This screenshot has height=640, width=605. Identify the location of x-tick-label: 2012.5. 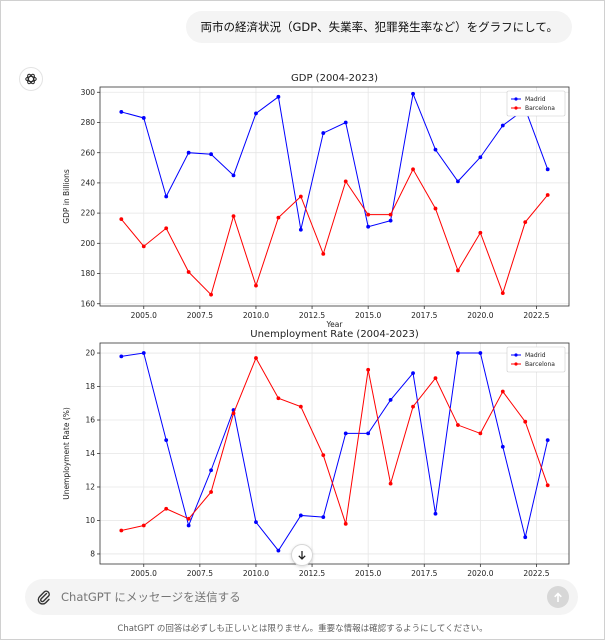
(312, 315).